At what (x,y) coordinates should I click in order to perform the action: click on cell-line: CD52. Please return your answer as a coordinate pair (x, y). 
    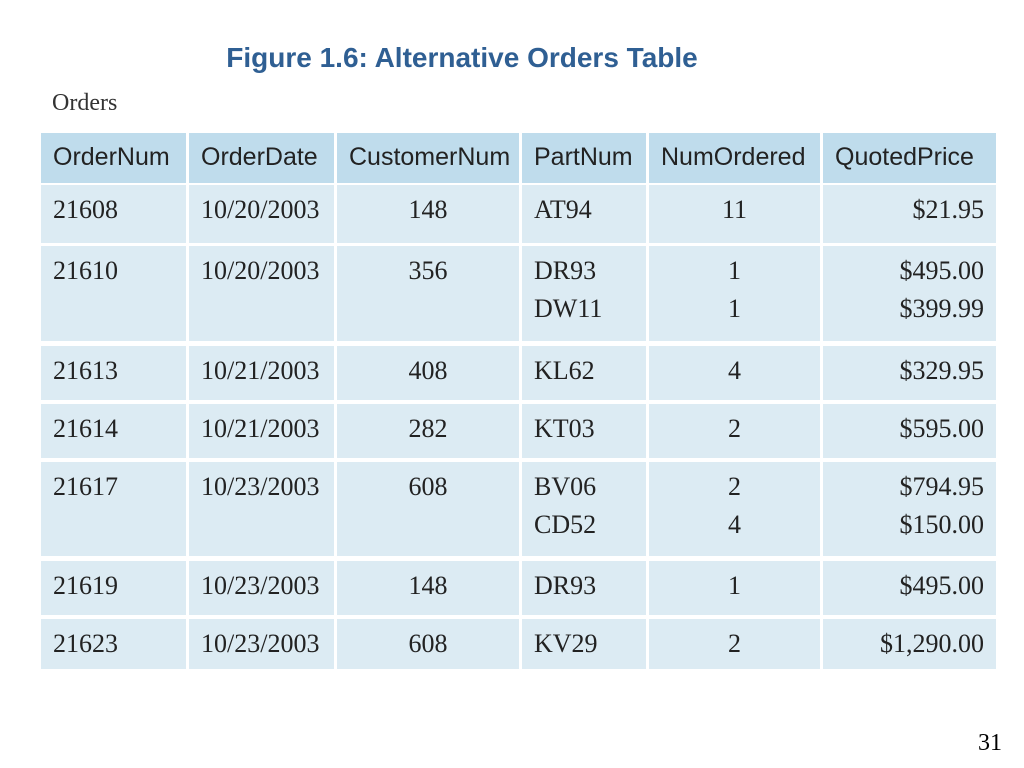
    Looking at the image, I should click on (565, 524).